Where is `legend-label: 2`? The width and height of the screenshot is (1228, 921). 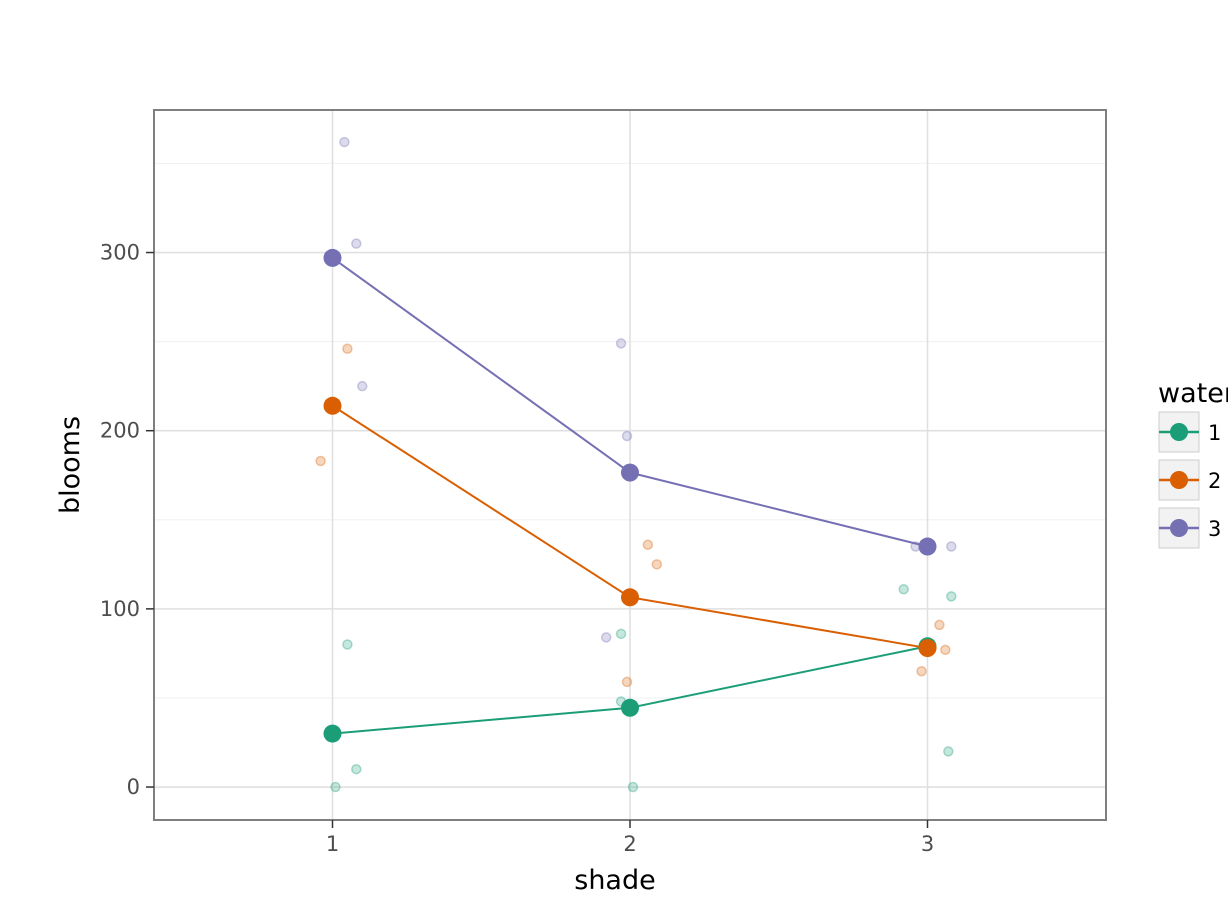
legend-label: 2 is located at coordinates (1214, 481).